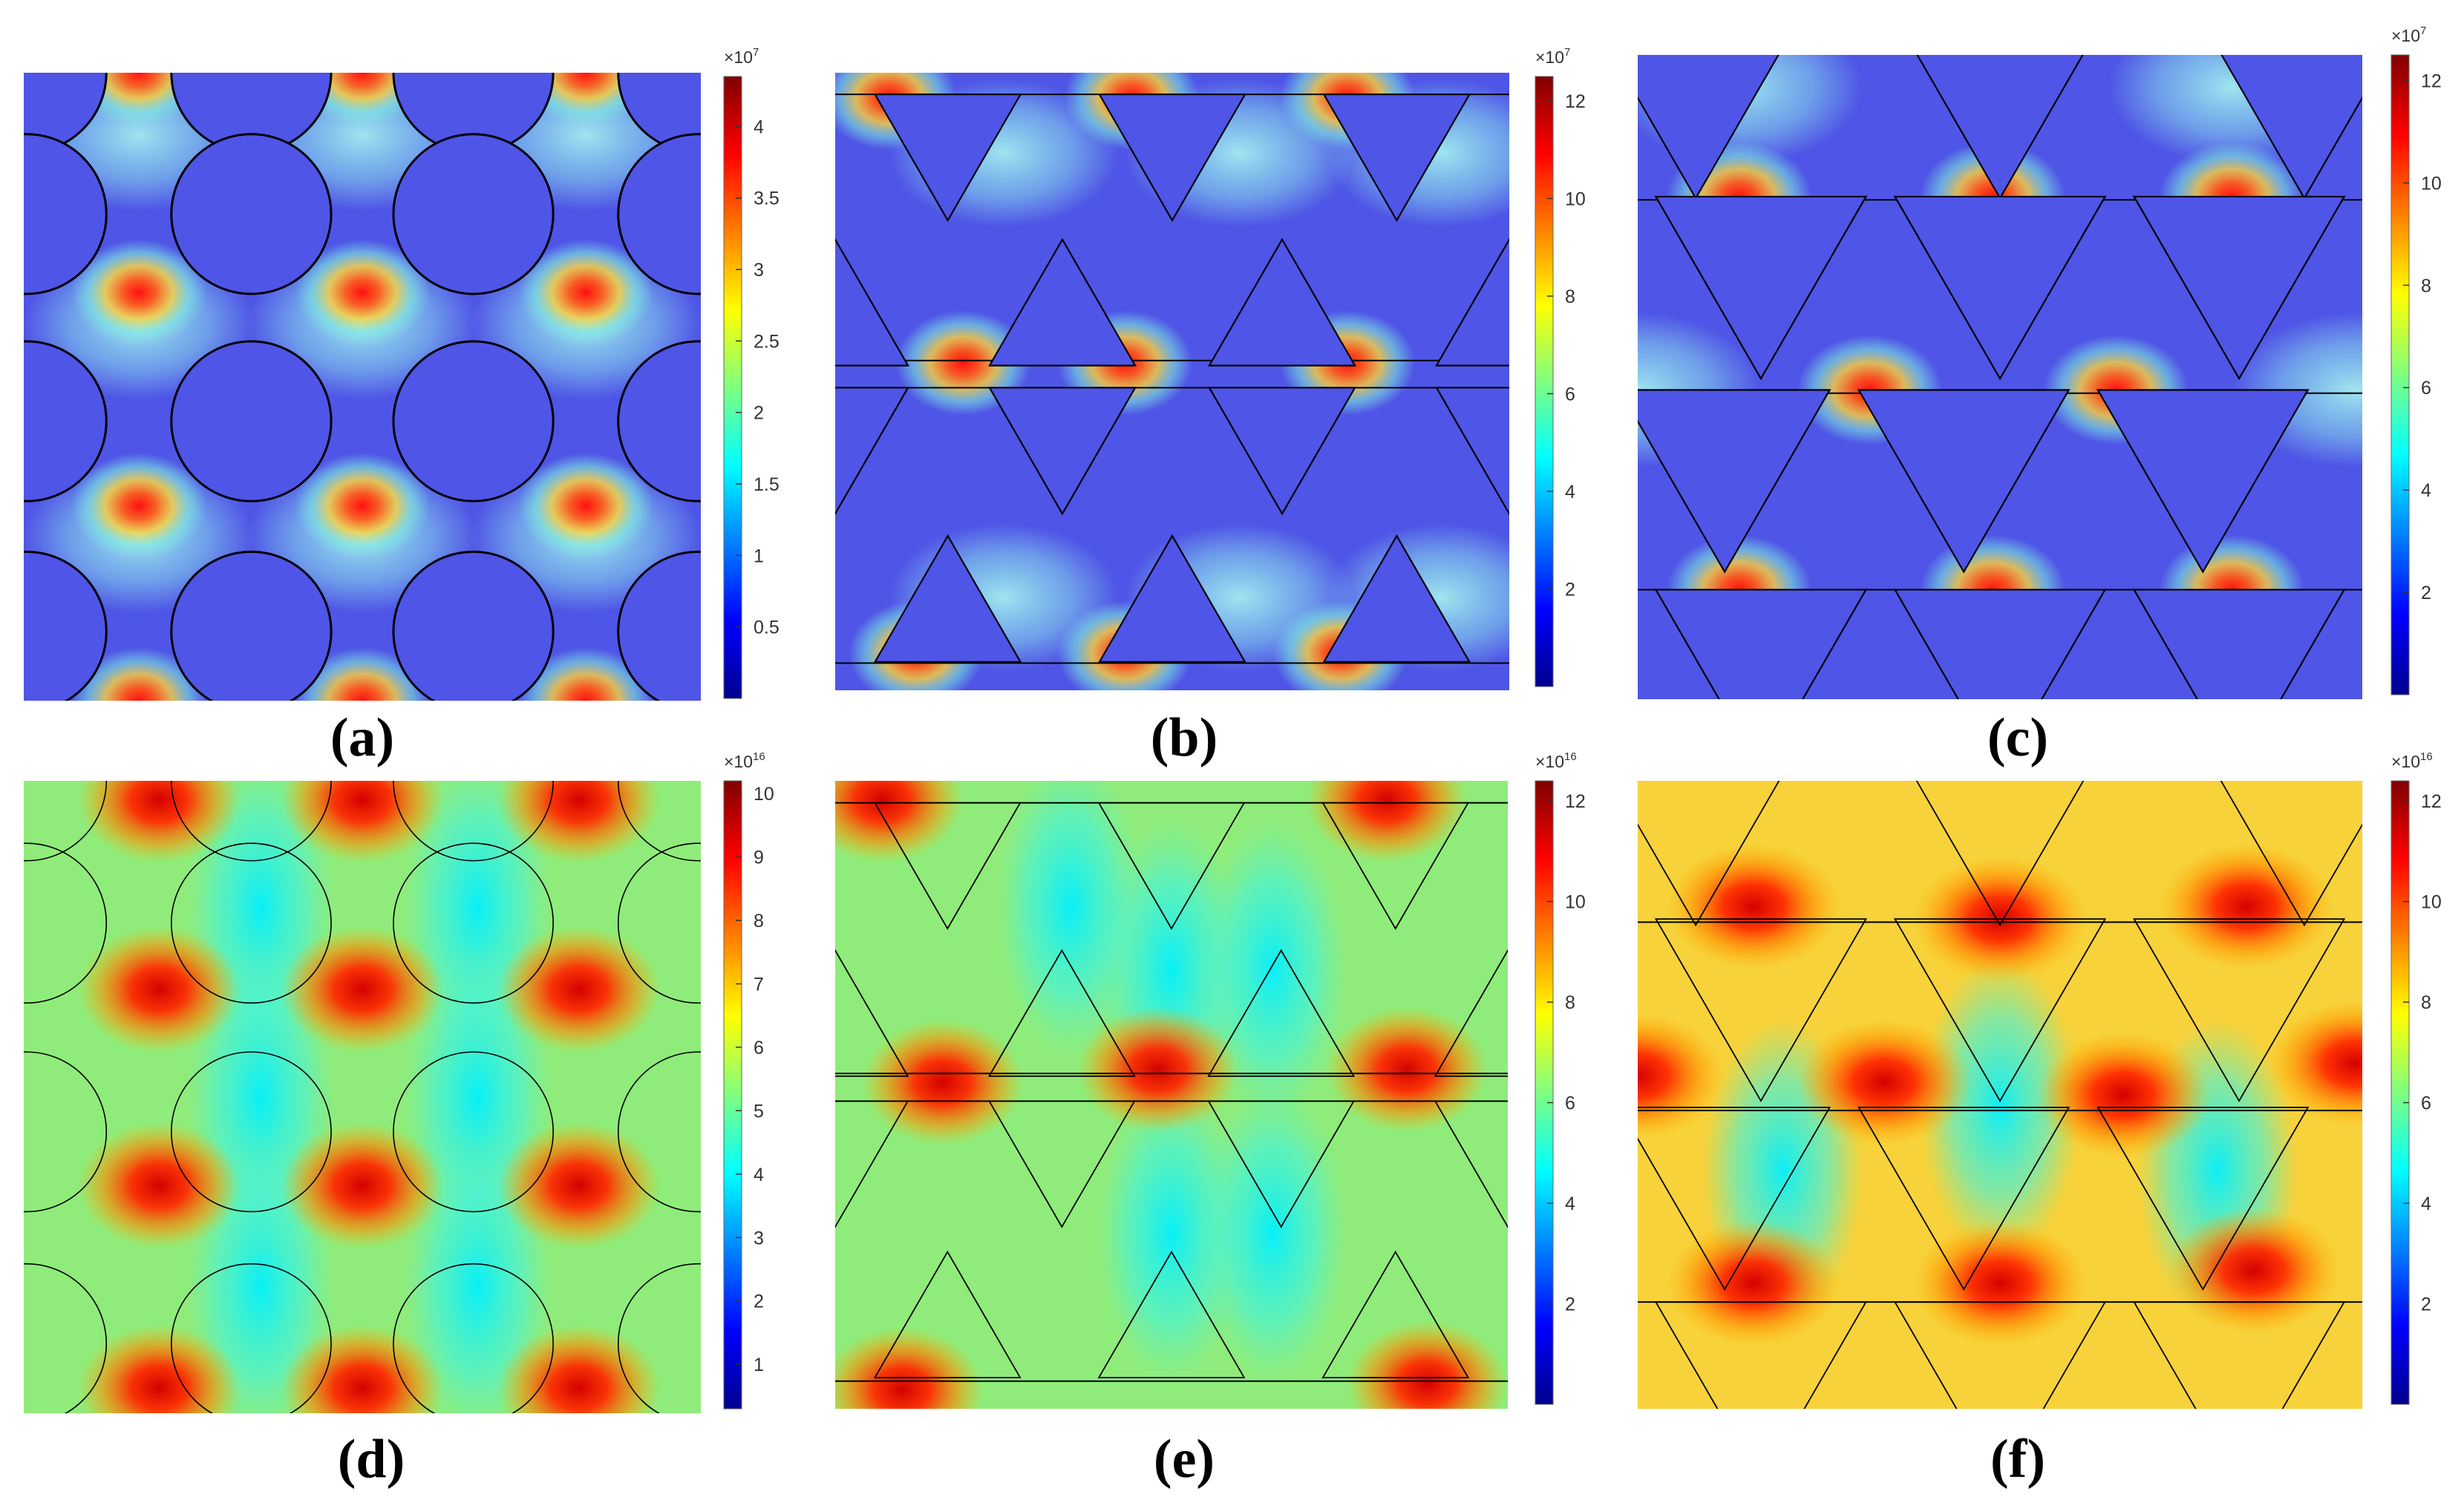 This screenshot has height=1509, width=2464. Describe the element at coordinates (759, 1111) in the screenshot. I see `colorbar-tick-label: 5` at that location.